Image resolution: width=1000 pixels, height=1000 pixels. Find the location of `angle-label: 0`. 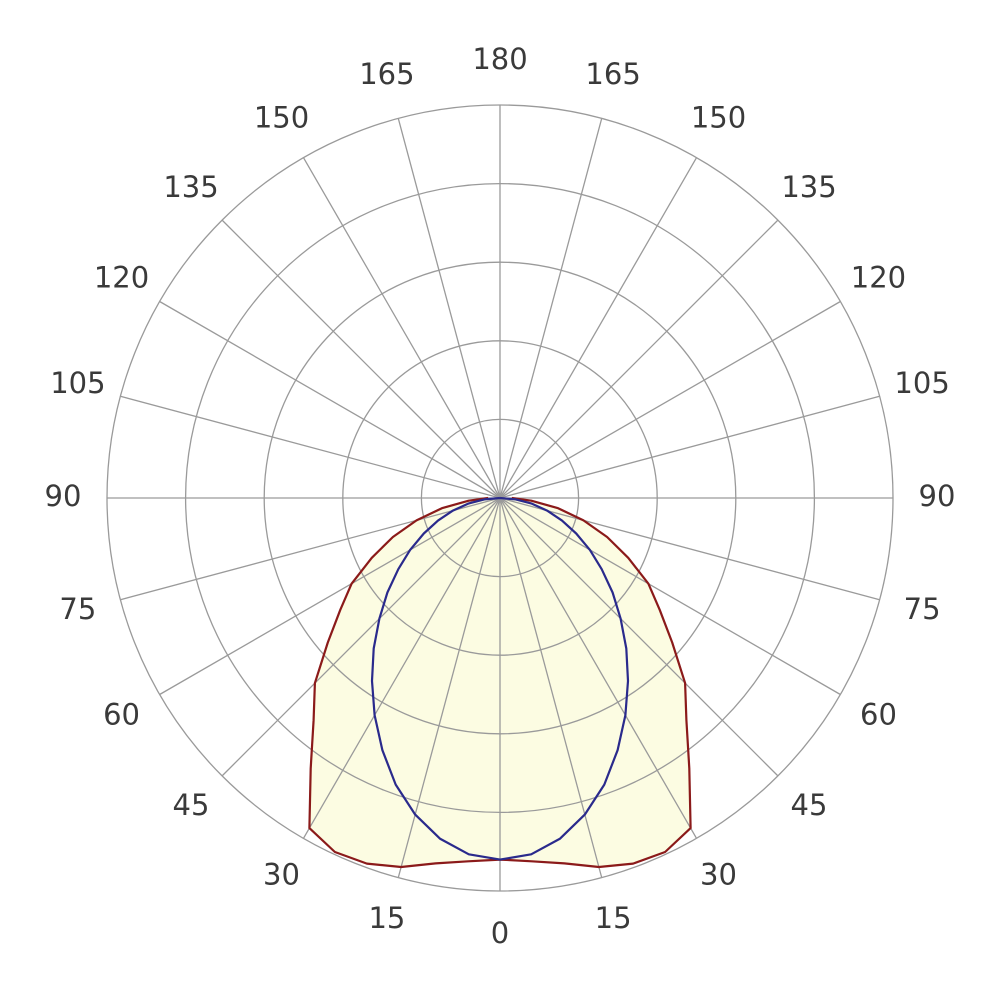

angle-label: 0 is located at coordinates (500, 933).